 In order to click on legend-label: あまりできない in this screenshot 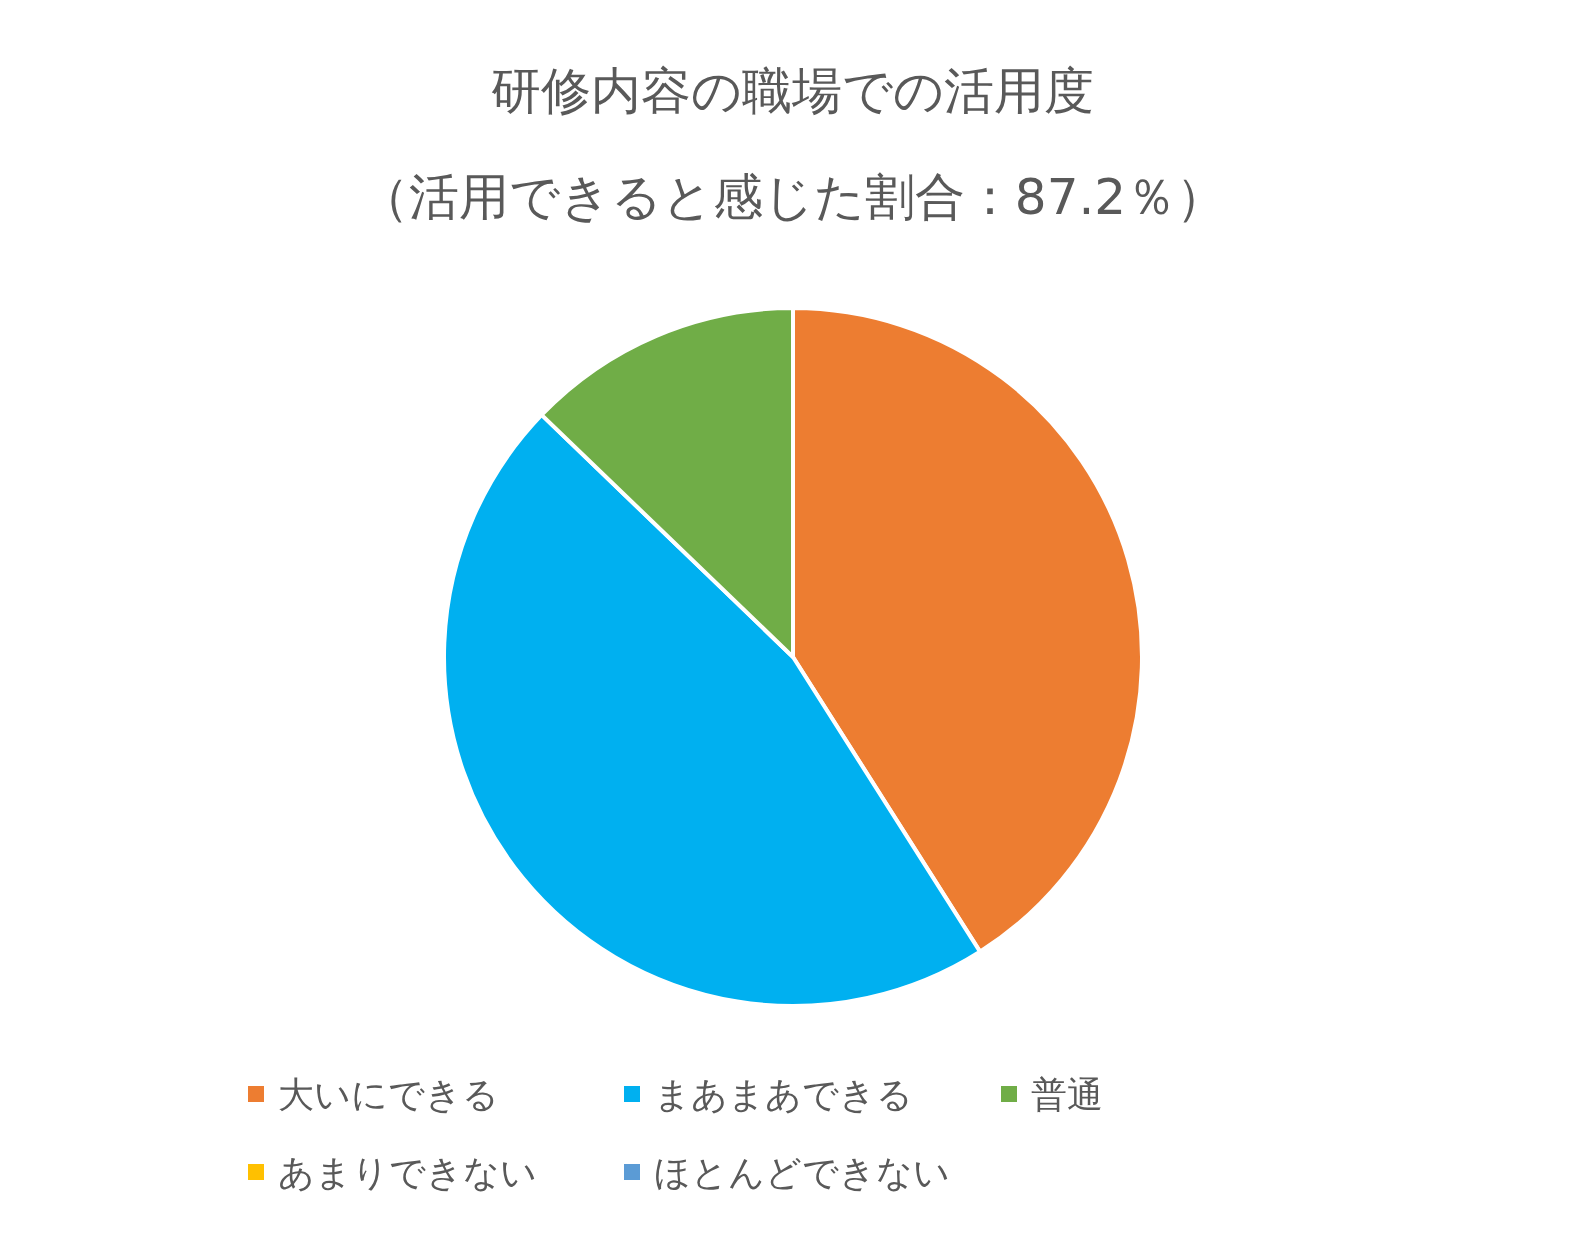, I will do `click(407, 1172)`.